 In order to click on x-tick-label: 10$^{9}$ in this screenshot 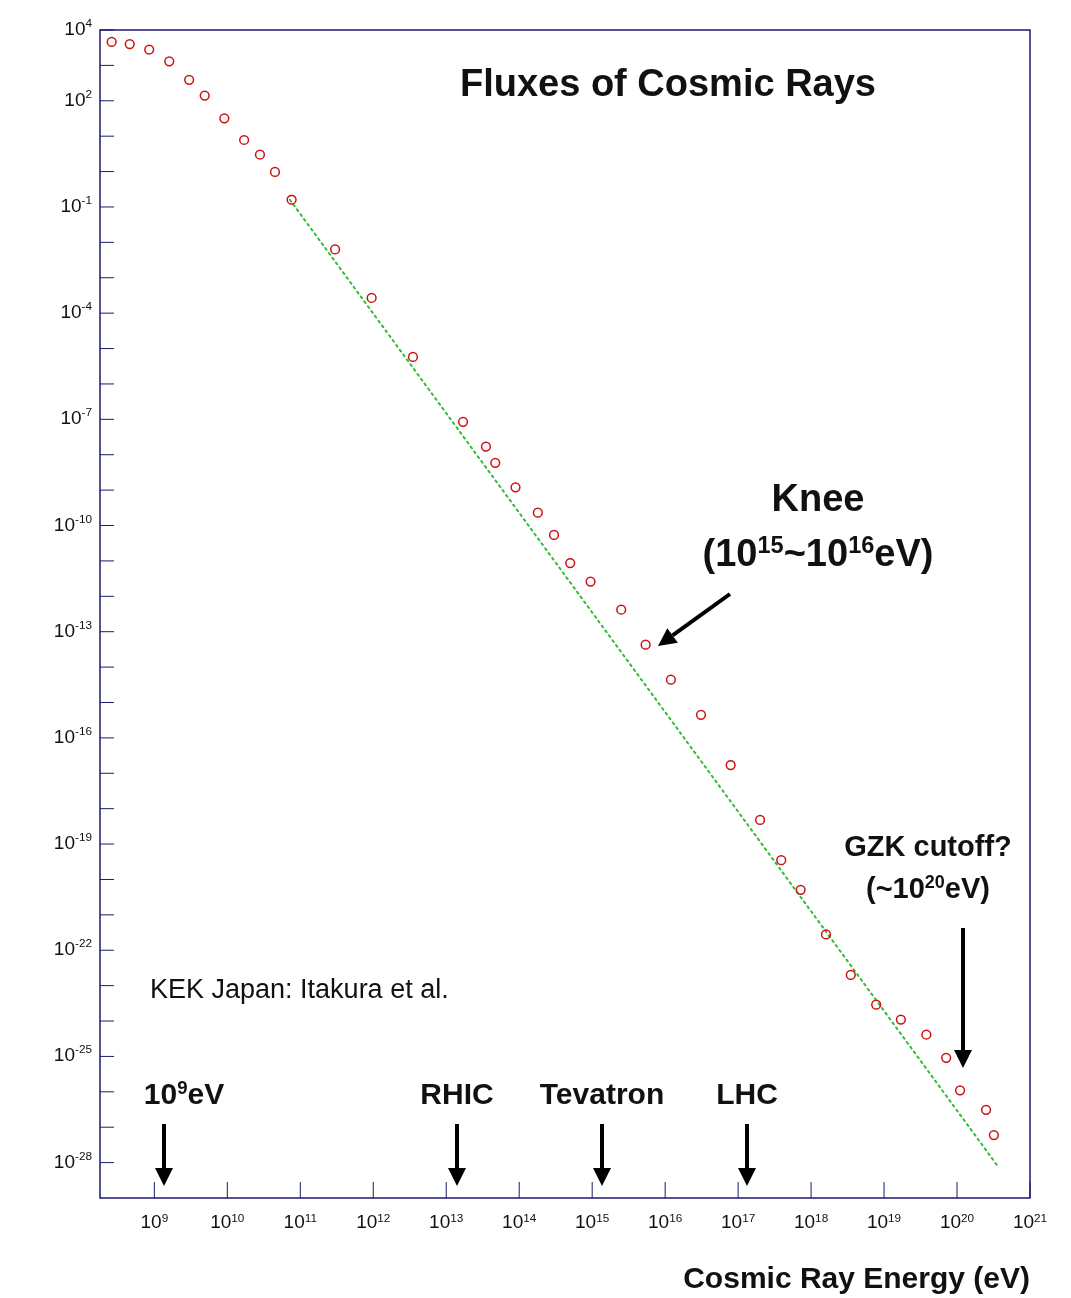, I will do `click(154, 1221)`.